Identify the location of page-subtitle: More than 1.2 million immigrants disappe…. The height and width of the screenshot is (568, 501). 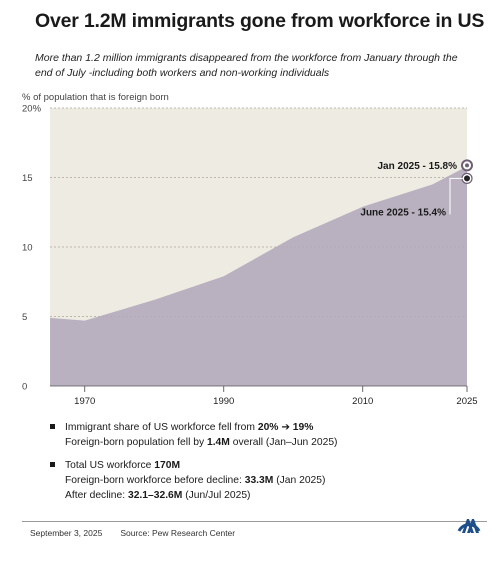
(246, 65).